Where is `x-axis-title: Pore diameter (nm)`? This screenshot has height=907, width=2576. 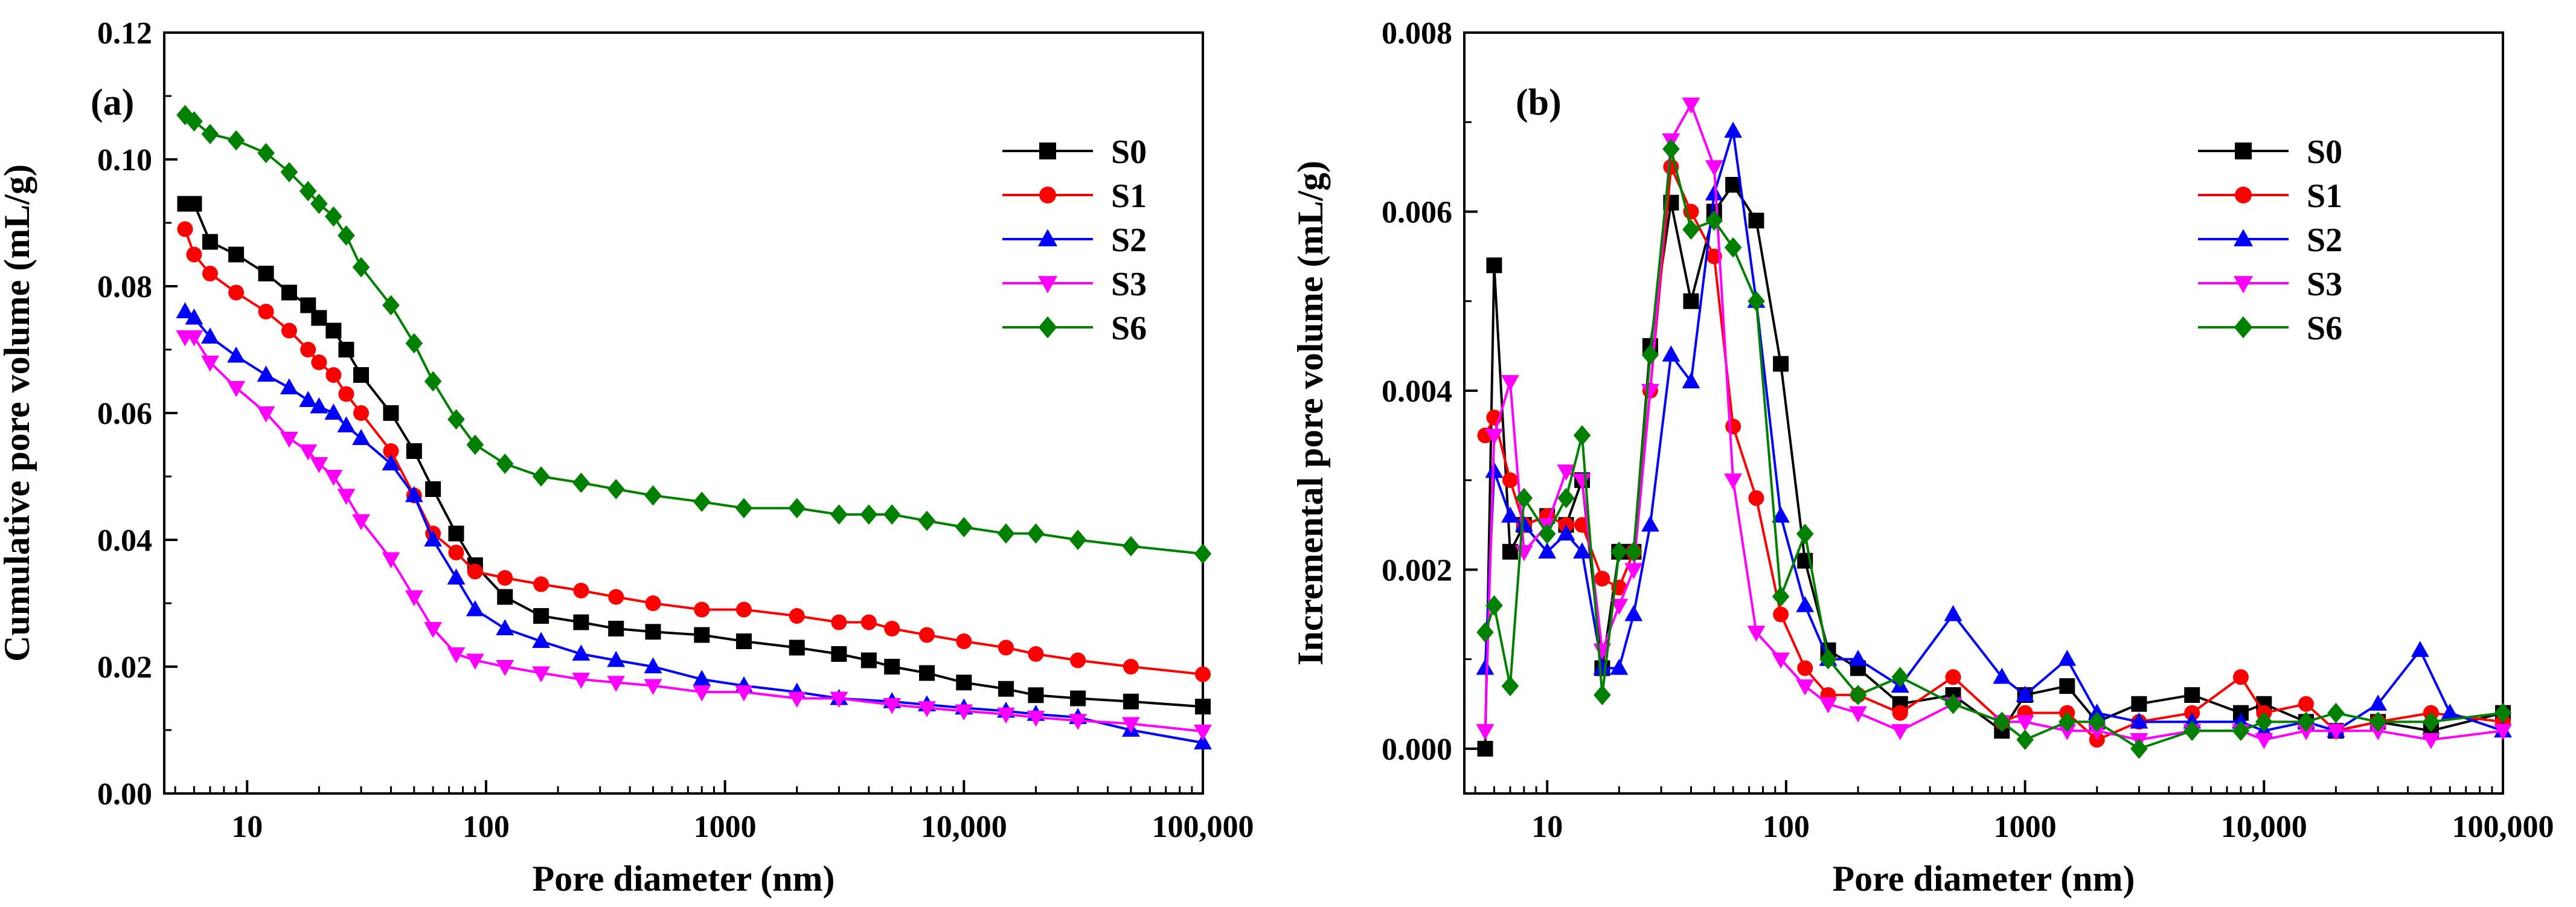 x-axis-title: Pore diameter (nm) is located at coordinates (1984, 879).